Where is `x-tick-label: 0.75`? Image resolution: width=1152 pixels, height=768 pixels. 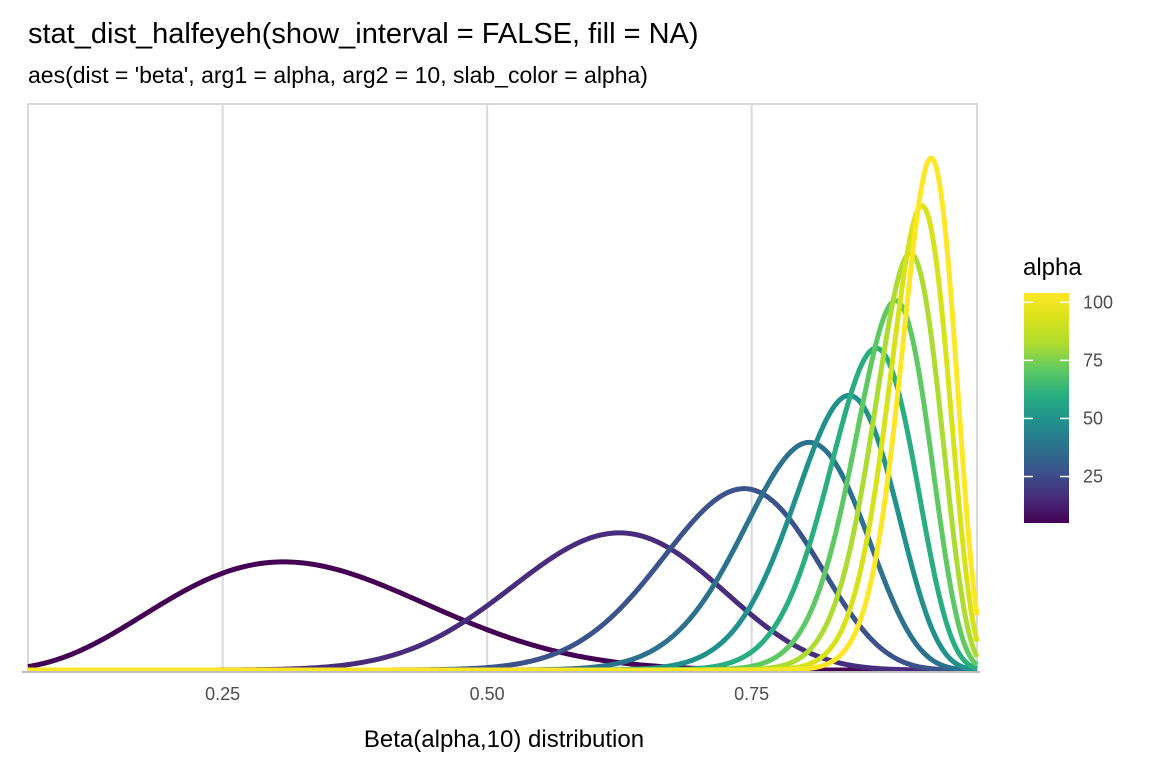 x-tick-label: 0.75 is located at coordinates (751, 694).